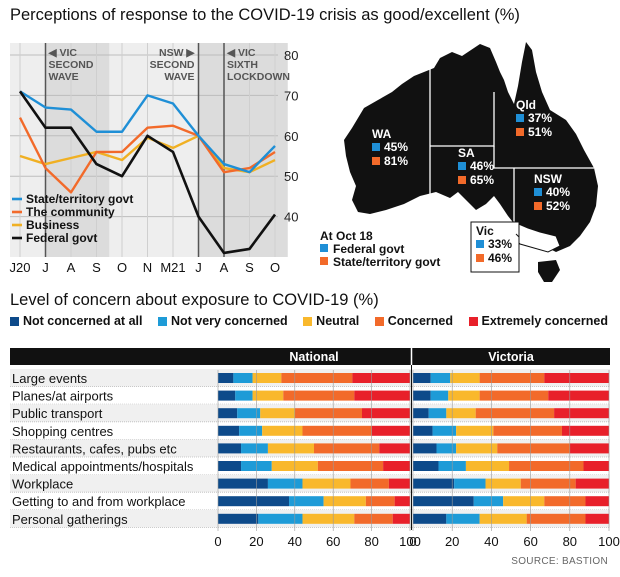 Image resolution: width=620 pixels, height=577 pixels. I want to click on category-label: Public transport, so click(57, 413).